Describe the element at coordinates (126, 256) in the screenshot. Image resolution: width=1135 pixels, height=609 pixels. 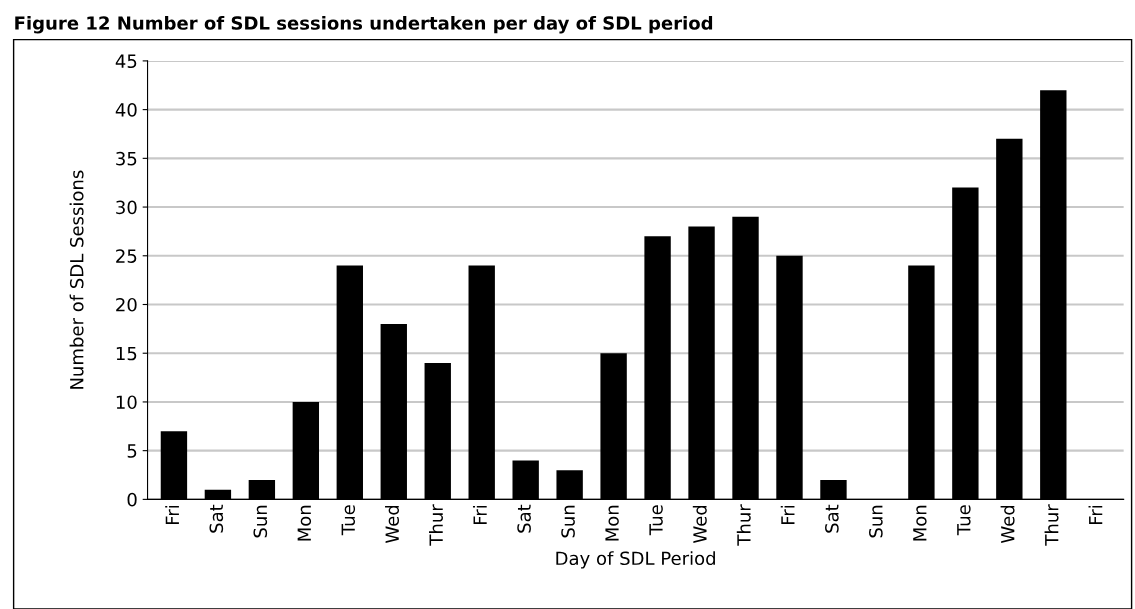
I see `y-tick-label: 25` at that location.